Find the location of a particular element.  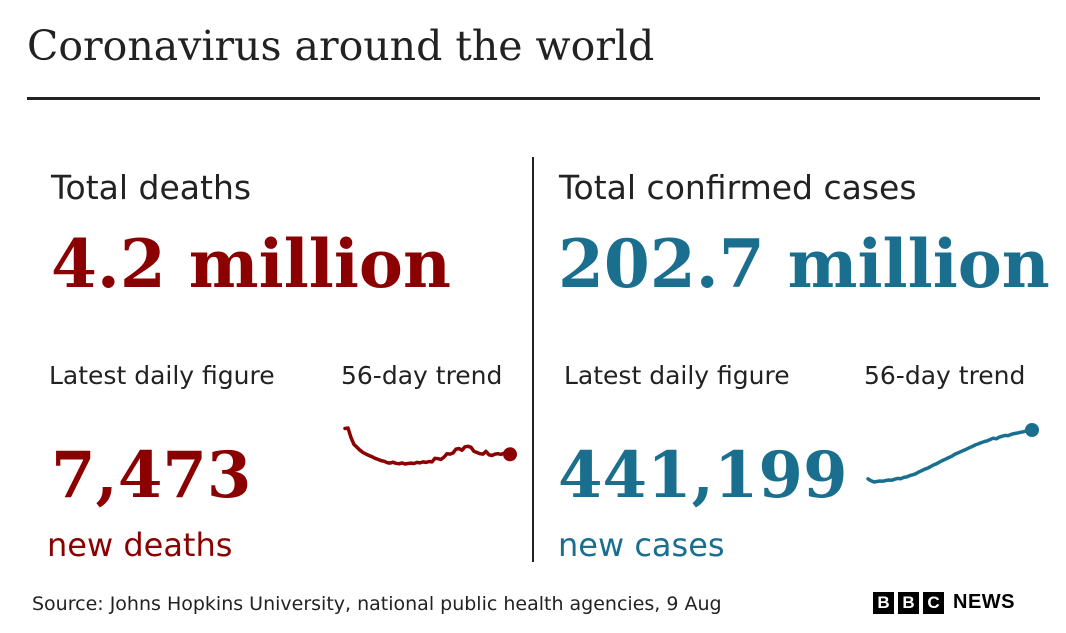

cases-trend-line is located at coordinates (950, 456).